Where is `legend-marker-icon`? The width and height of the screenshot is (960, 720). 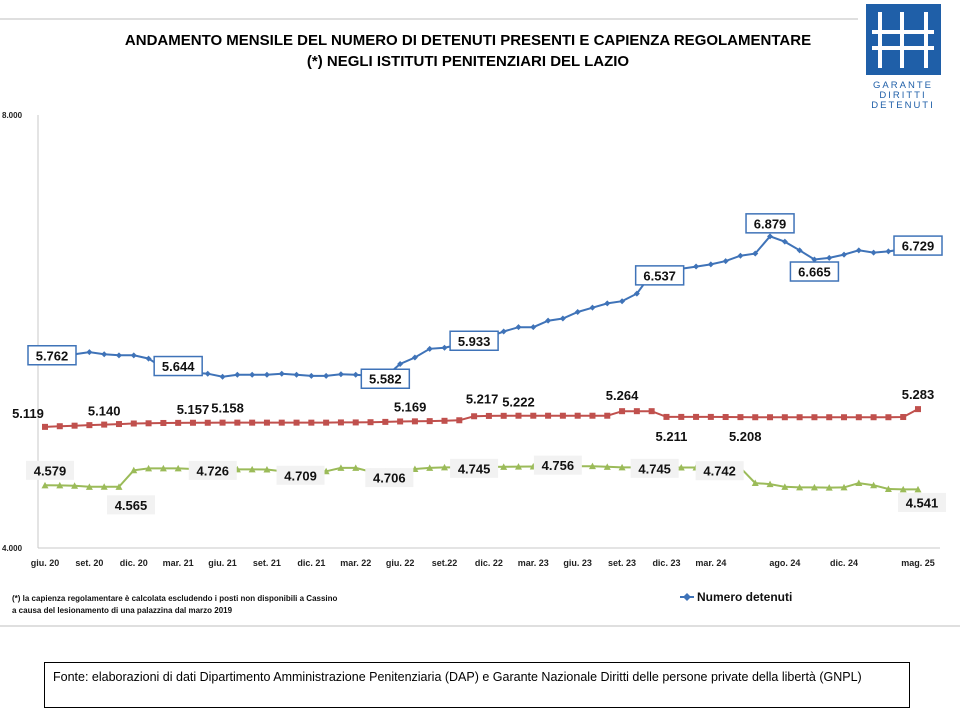 legend-marker-icon is located at coordinates (687, 597).